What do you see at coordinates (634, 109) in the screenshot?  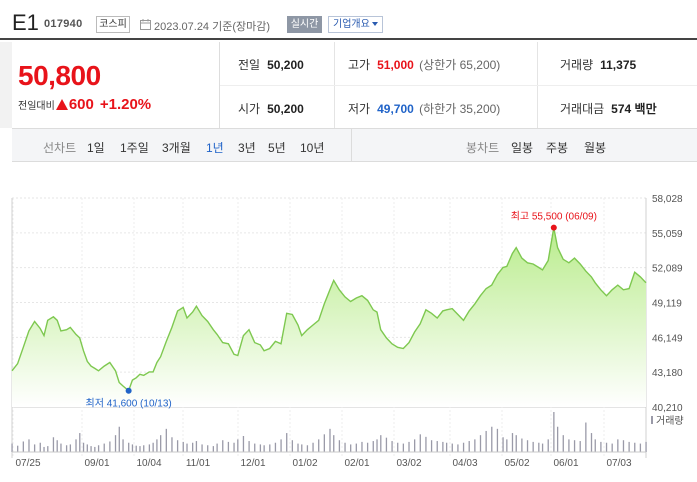 I see `amount-value: 574 백만` at bounding box center [634, 109].